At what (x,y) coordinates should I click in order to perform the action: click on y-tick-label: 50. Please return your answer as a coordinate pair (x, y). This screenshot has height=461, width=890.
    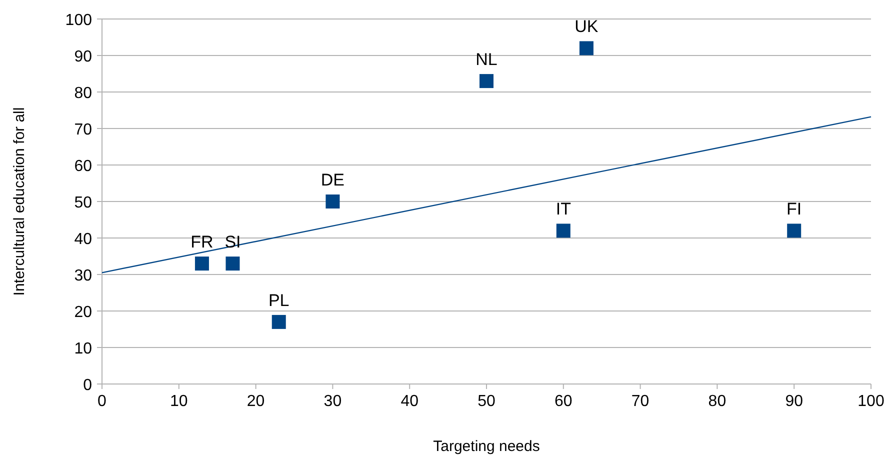
    Looking at the image, I should click on (83, 203).